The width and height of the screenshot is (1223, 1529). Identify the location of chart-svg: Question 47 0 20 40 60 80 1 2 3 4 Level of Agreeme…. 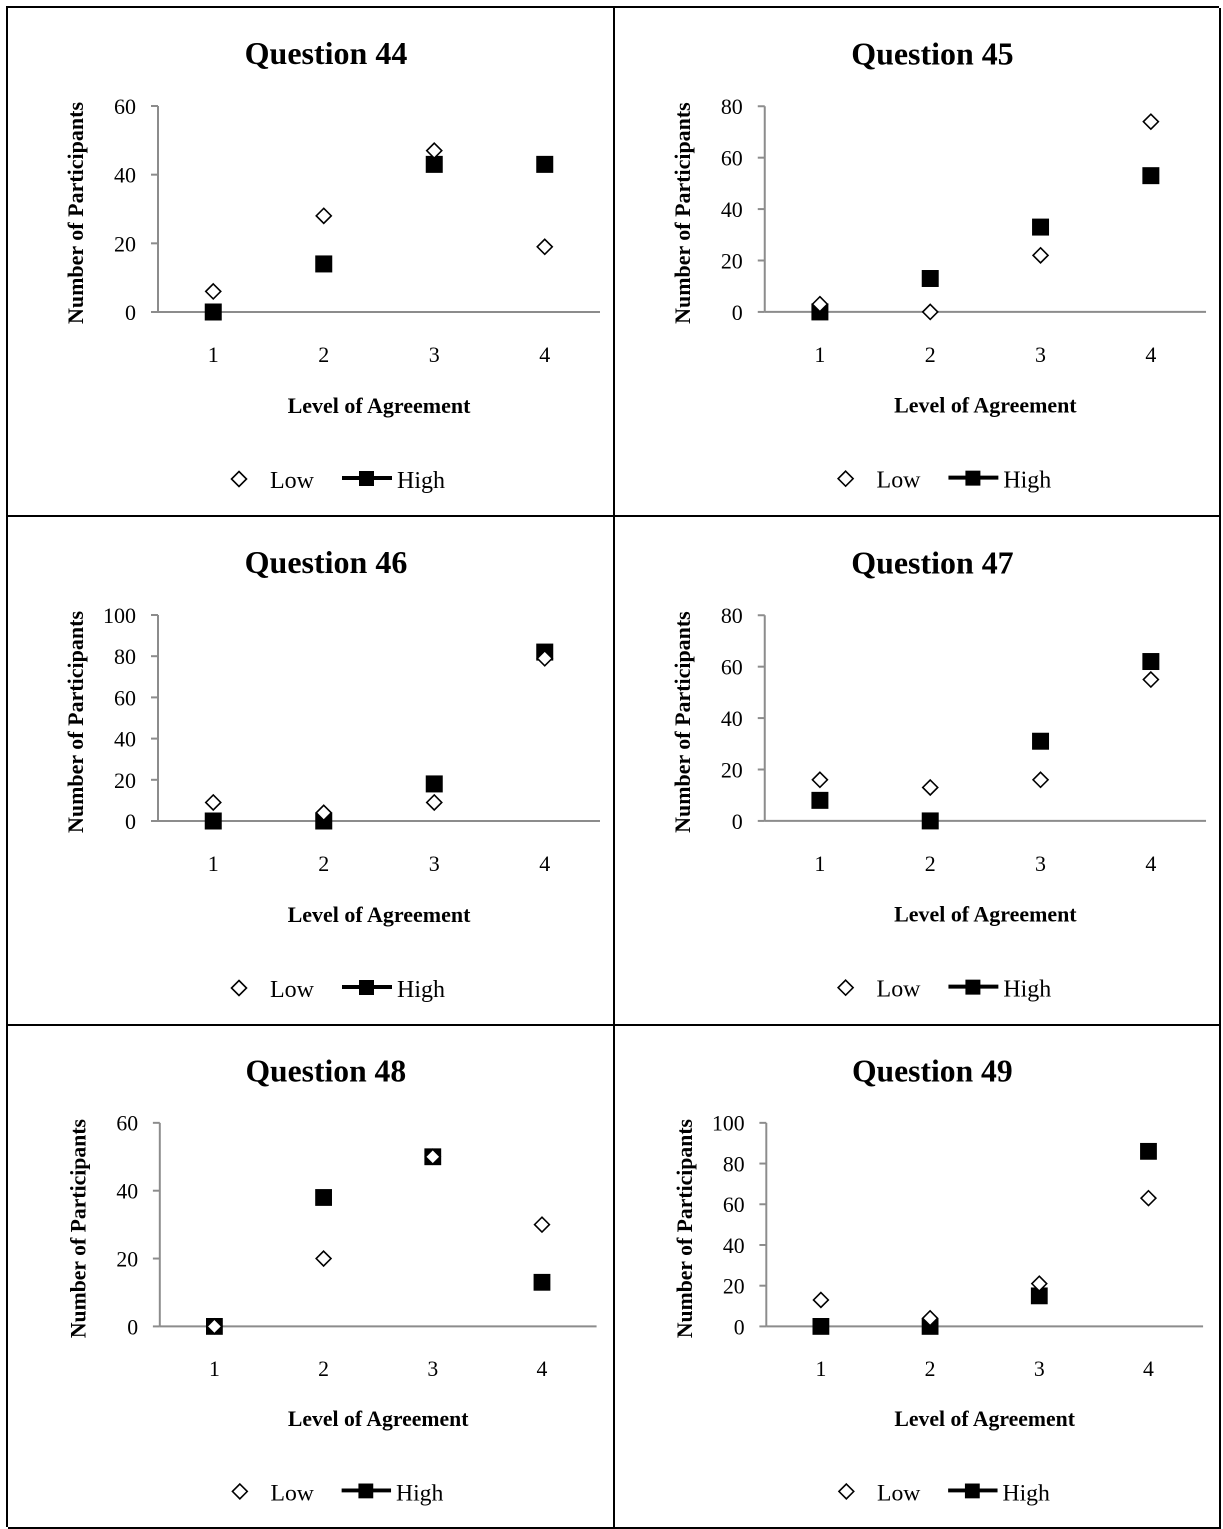
(938, 774).